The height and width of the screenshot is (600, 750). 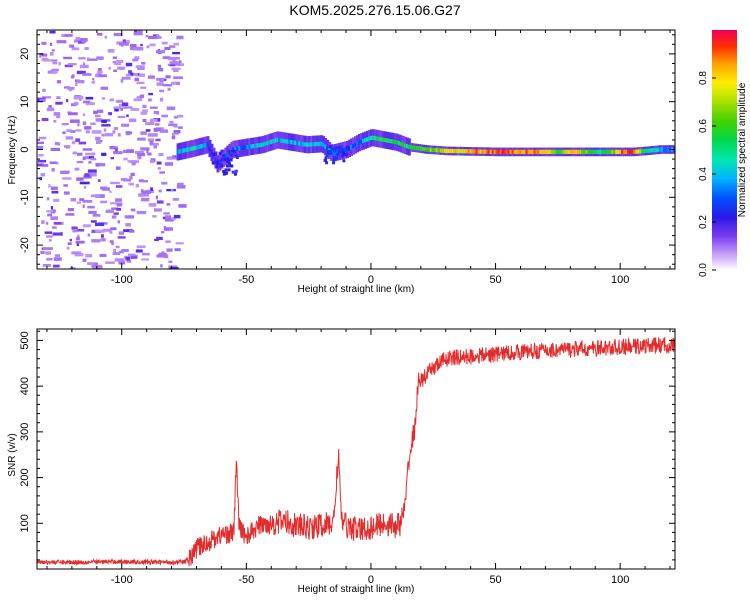 I want to click on colorbar-tick-label: 0.6, so click(x=703, y=126).